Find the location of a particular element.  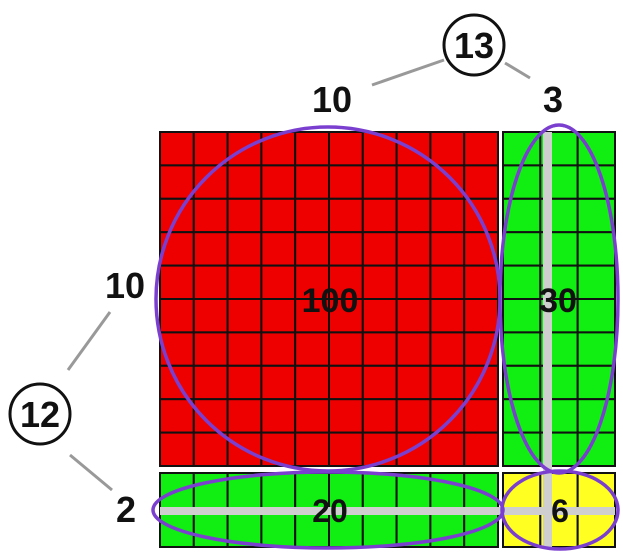

label-30: 30 is located at coordinates (558, 301).